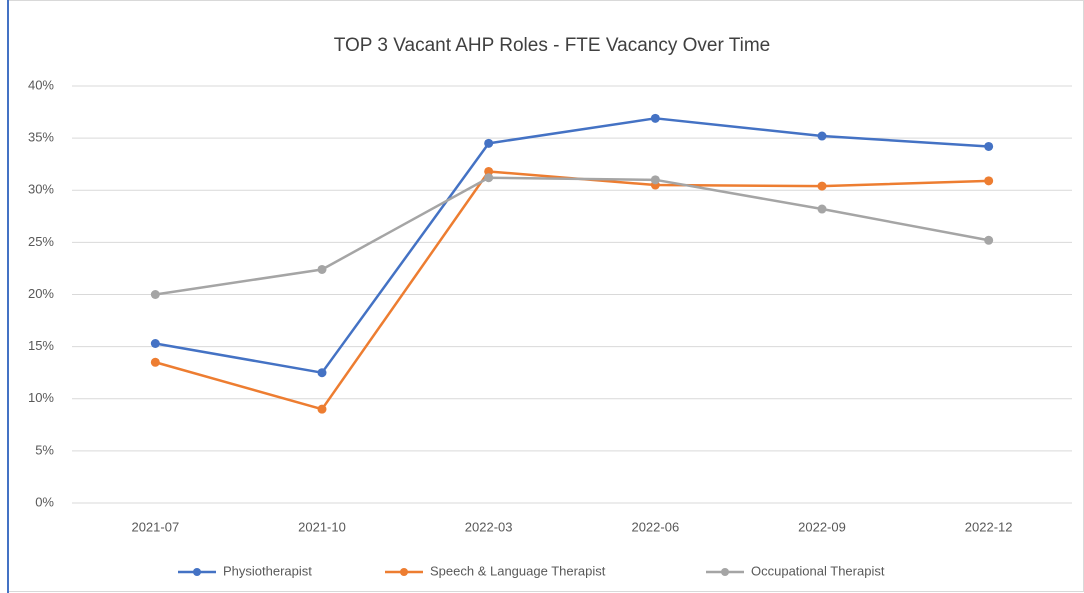 The height and width of the screenshot is (593, 1084). What do you see at coordinates (41, 84) in the screenshot?
I see `y-tick-label: 40%` at bounding box center [41, 84].